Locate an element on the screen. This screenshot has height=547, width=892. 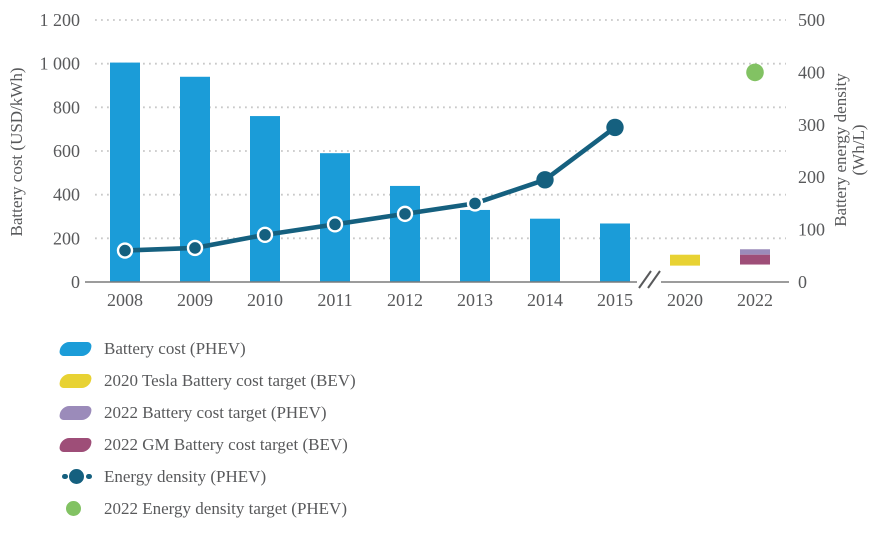
x-label-2013: 2013 is located at coordinates (475, 300).